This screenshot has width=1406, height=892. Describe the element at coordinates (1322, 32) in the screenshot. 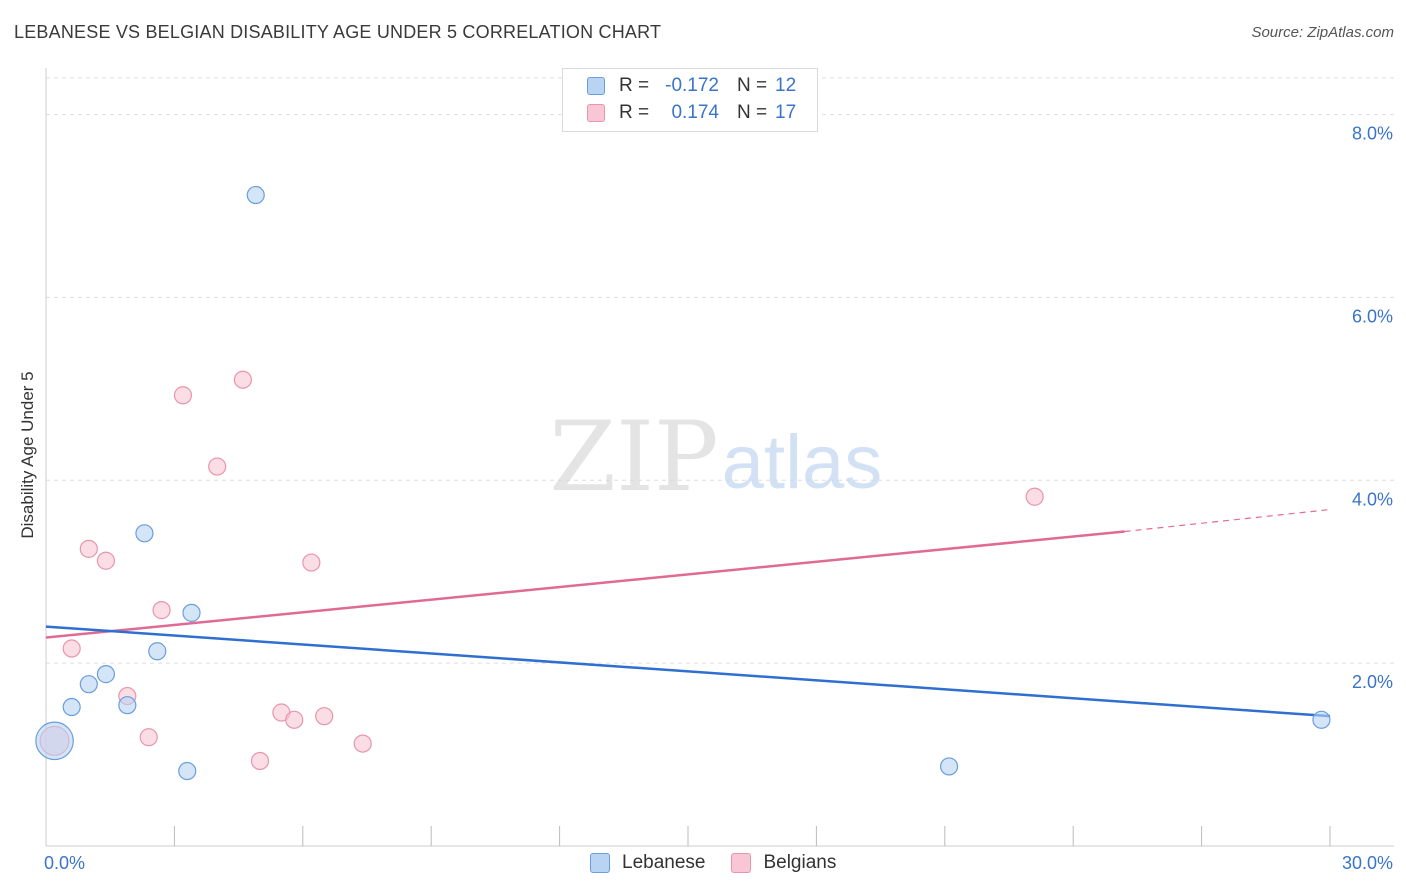

I see `source-label: Source: ZipAtlas.com` at that location.